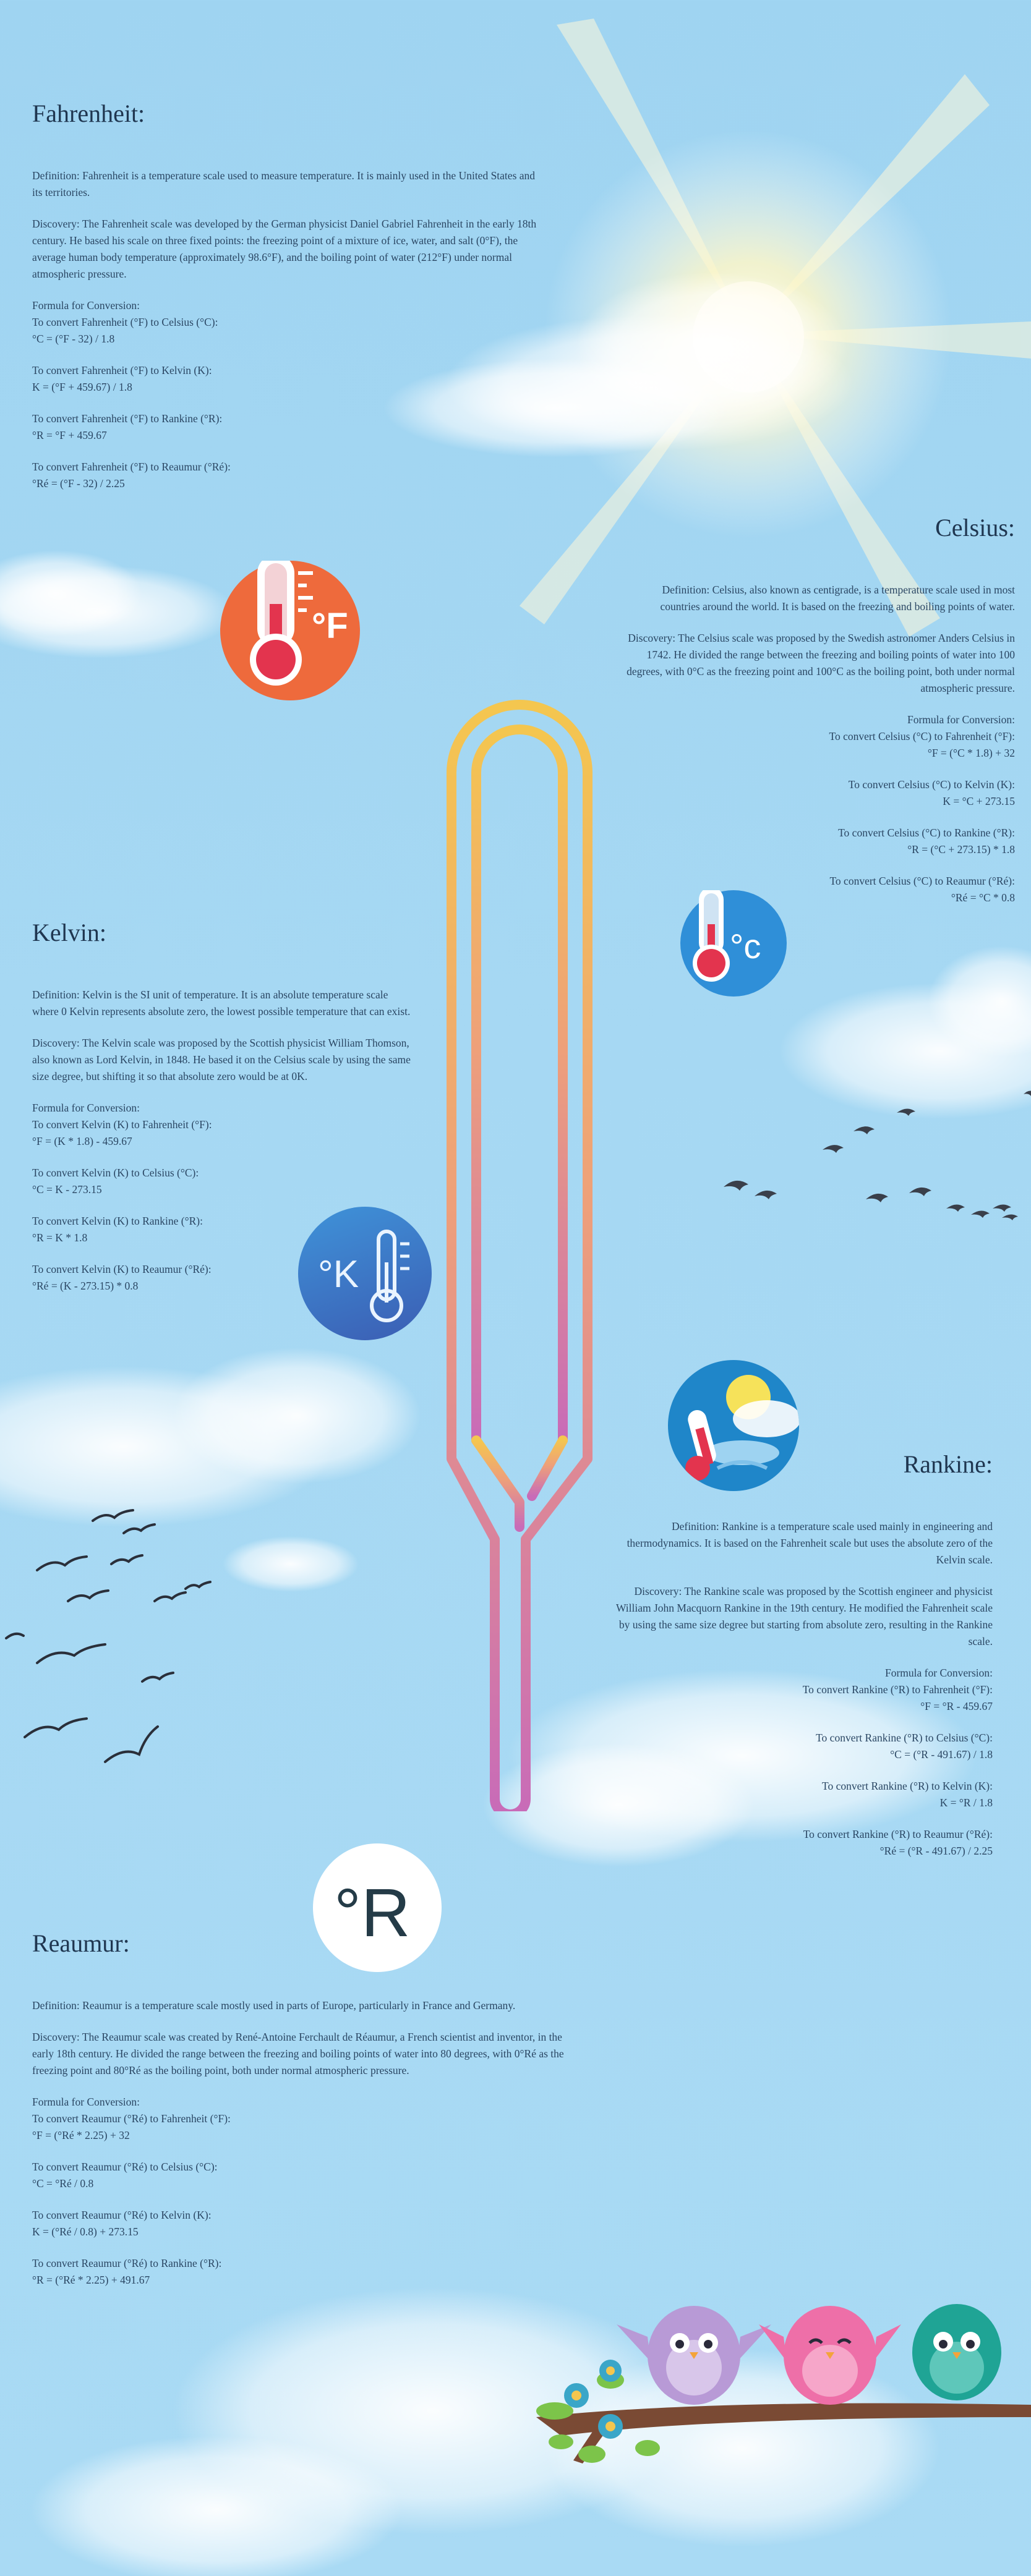 The height and width of the screenshot is (2576, 1031). I want to click on conversion-label: To convert Kelvin (K) to Rankine (°R):, so click(118, 1221).